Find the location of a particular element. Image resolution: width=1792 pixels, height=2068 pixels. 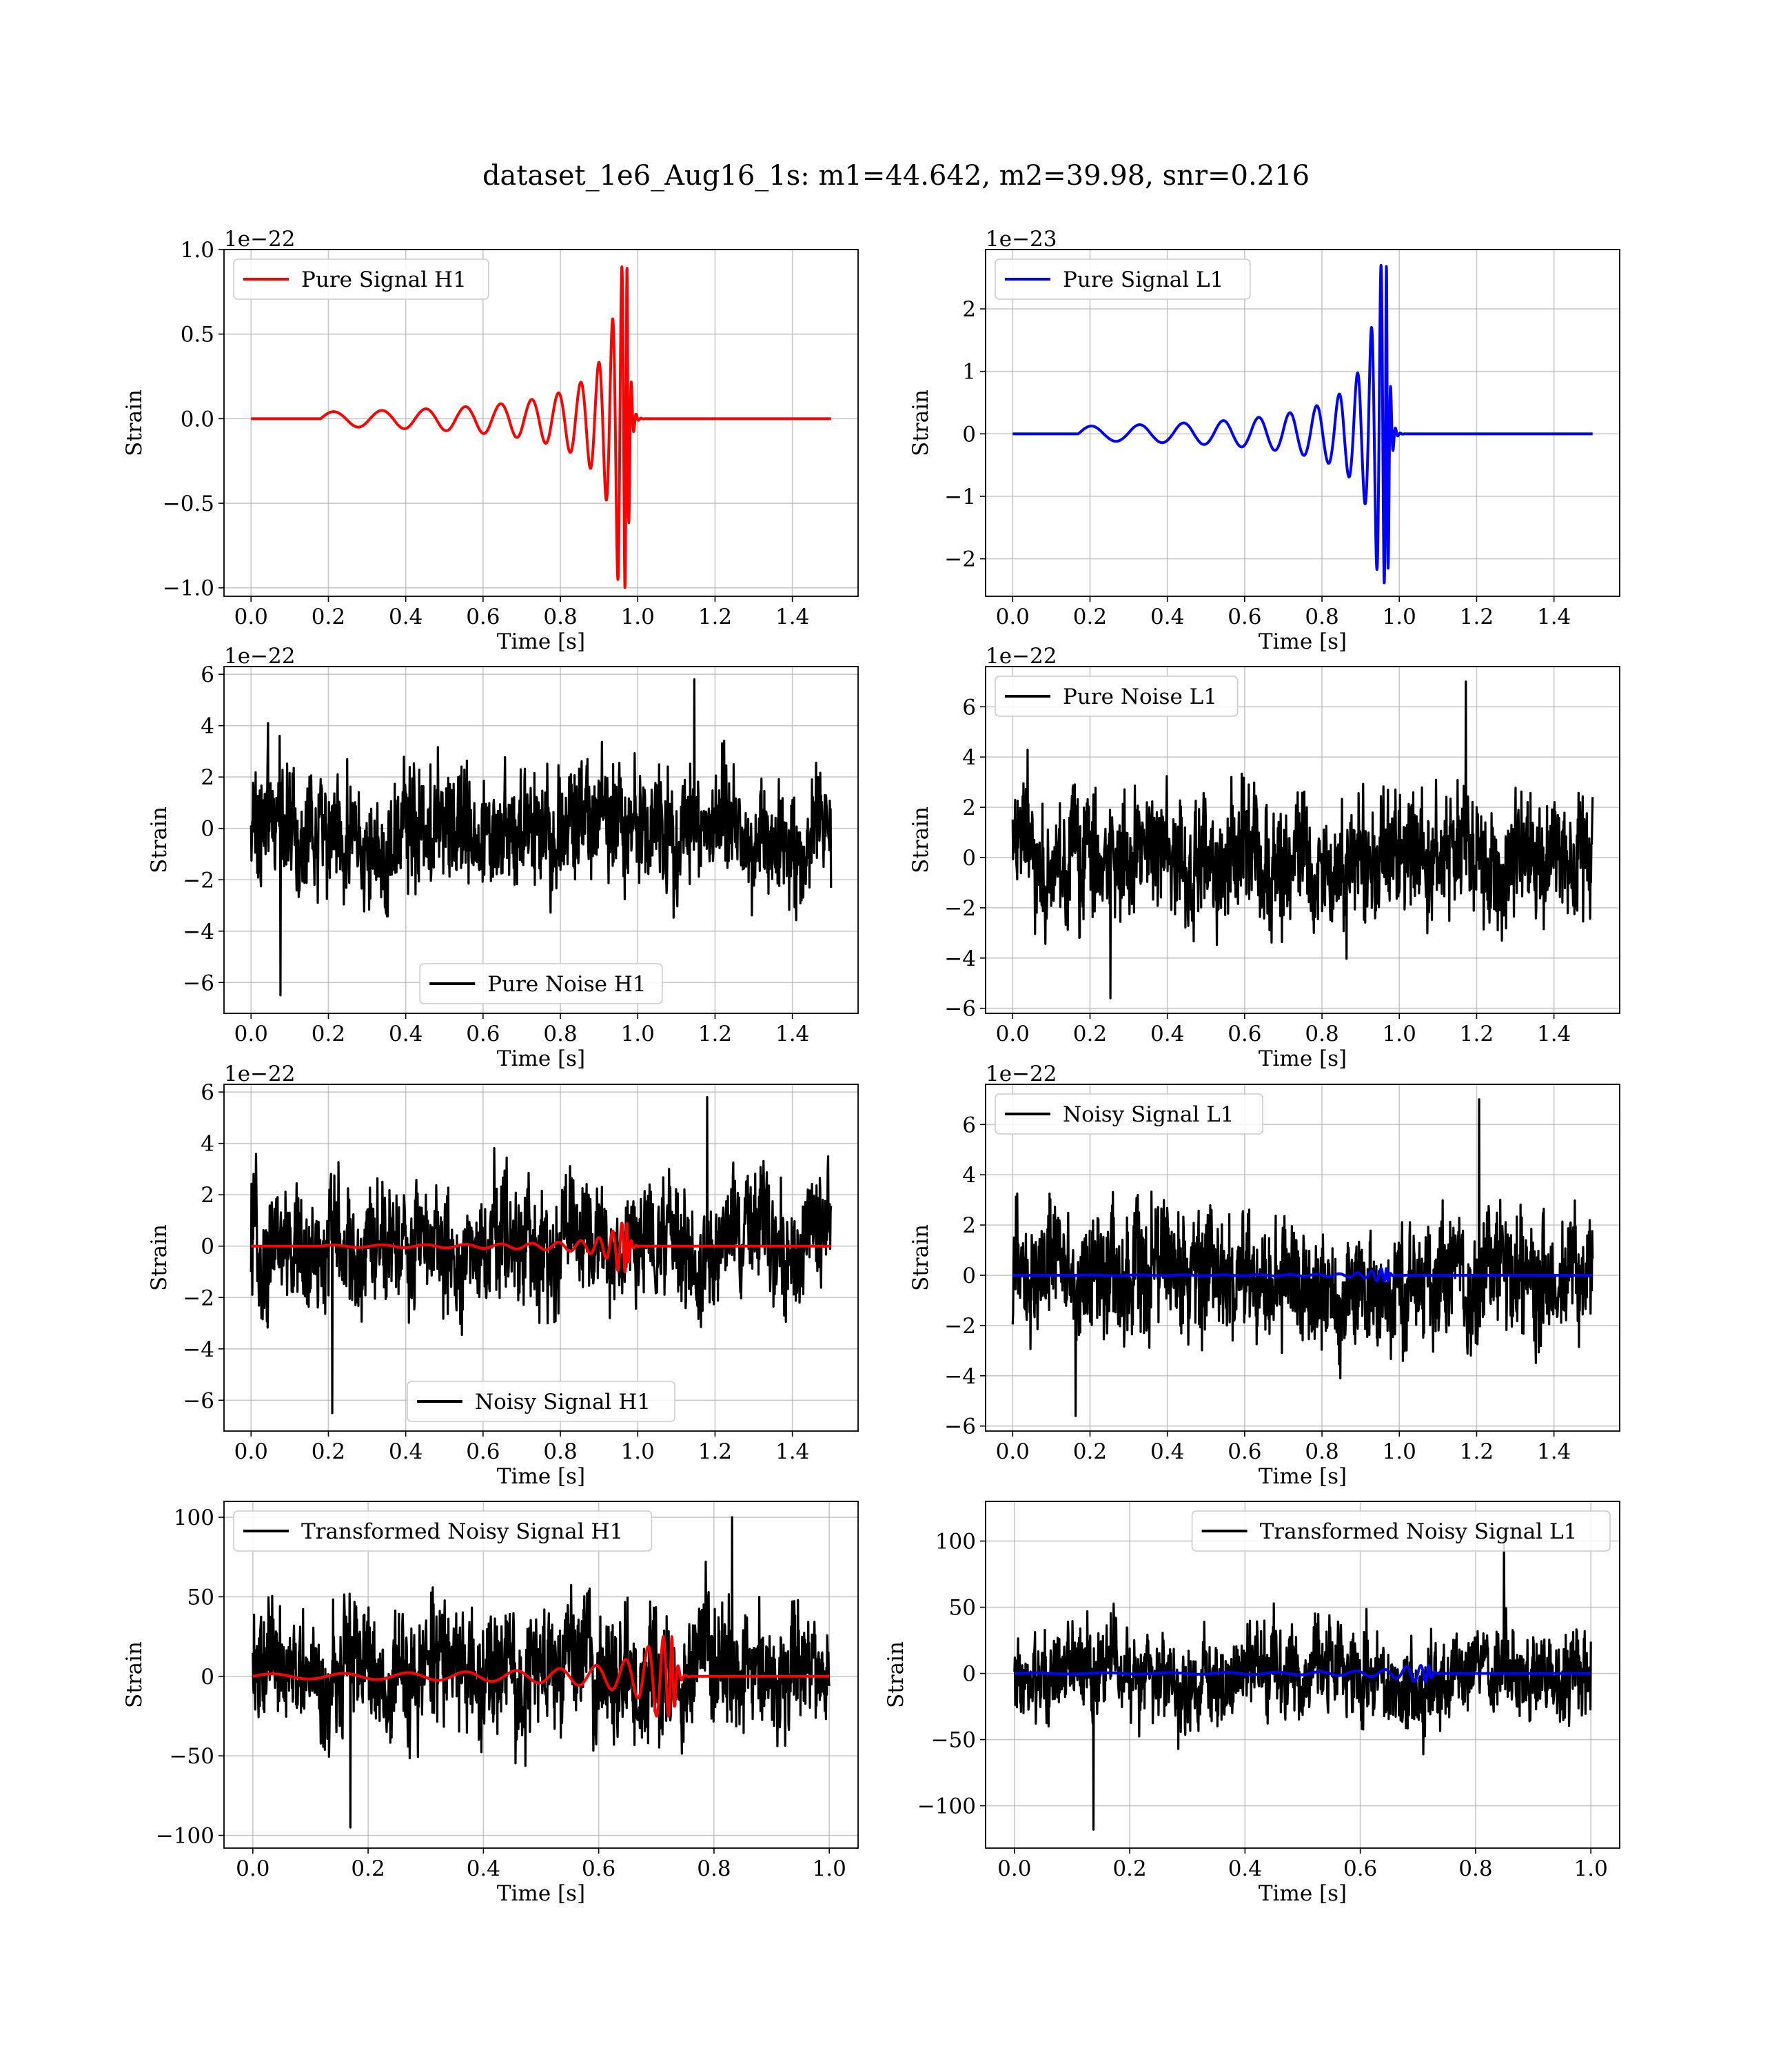

legend-label: Noisy Signal H1 is located at coordinates (563, 1402).